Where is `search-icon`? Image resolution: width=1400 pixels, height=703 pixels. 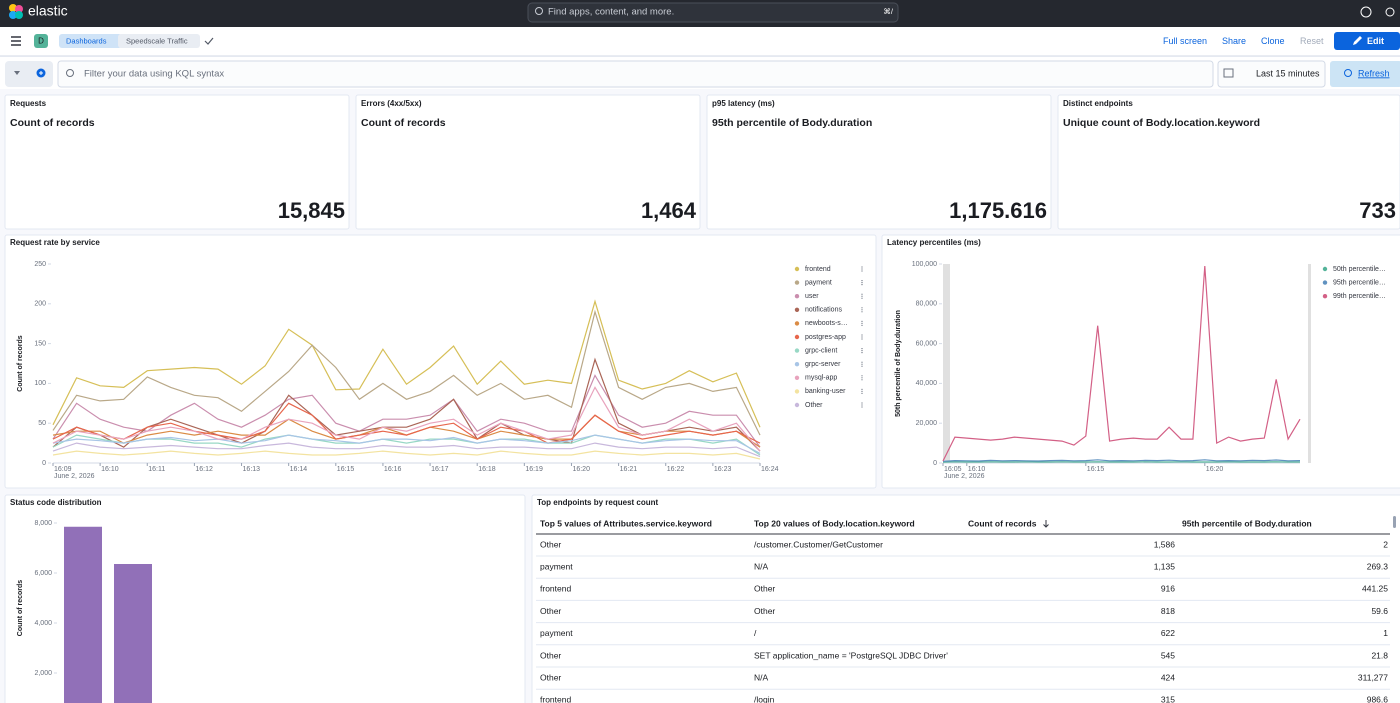 search-icon is located at coordinates (70, 73).